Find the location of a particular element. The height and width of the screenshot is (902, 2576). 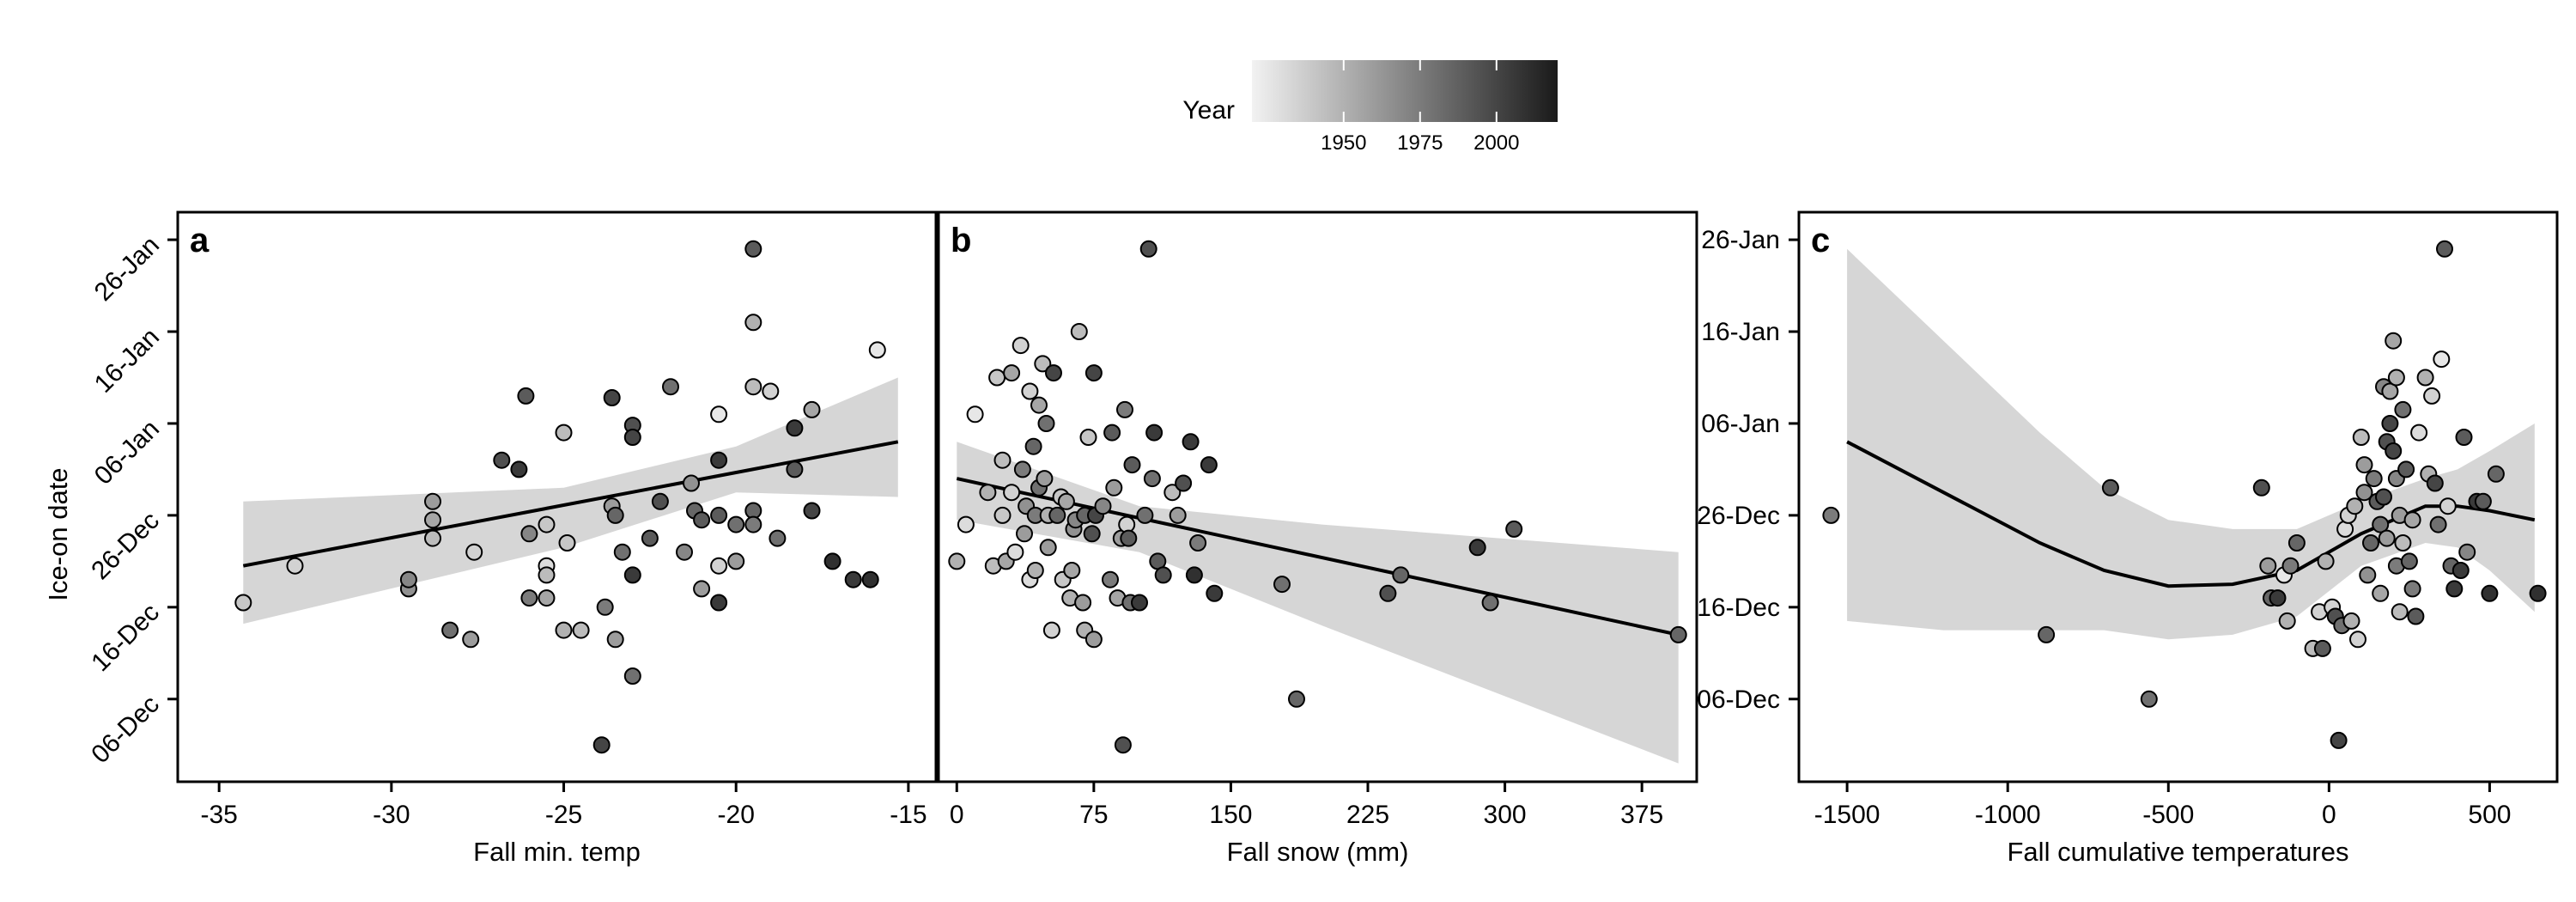

x-tick-label: -35 is located at coordinates (218, 815).